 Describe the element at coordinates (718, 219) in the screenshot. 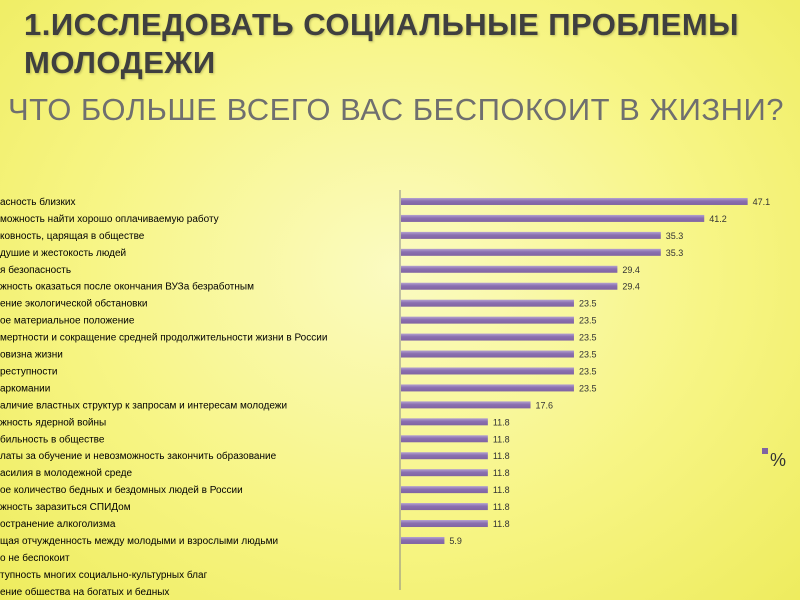

I see `value-label: 41.2` at that location.